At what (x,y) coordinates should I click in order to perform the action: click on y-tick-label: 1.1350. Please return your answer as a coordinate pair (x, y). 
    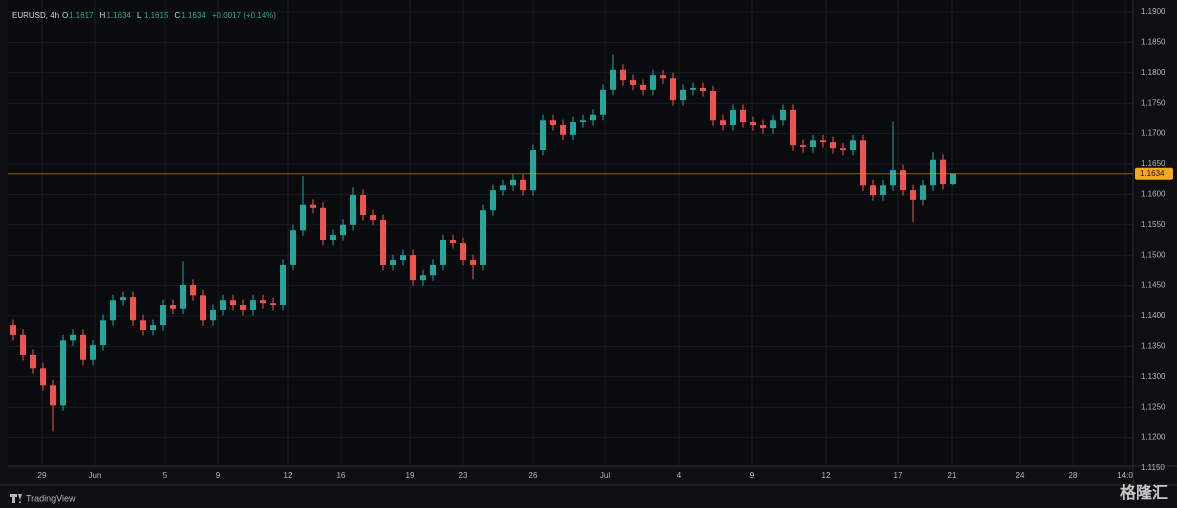
    Looking at the image, I should click on (1153, 346).